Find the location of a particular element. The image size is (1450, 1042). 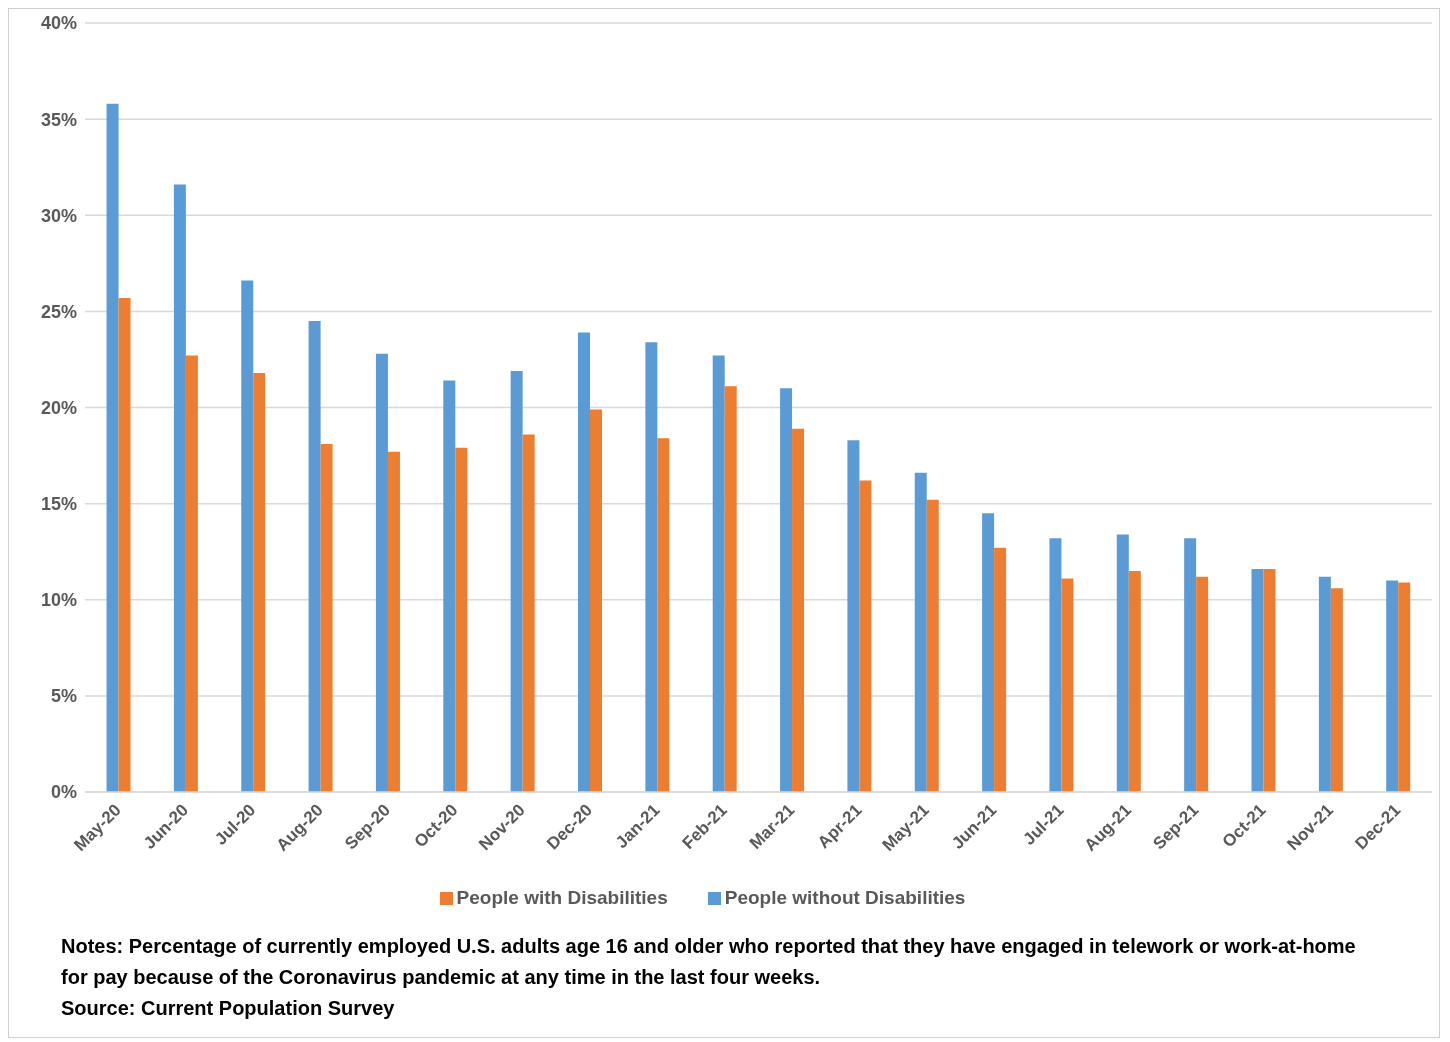

y-tick-label: 30% is located at coordinates (58, 215).